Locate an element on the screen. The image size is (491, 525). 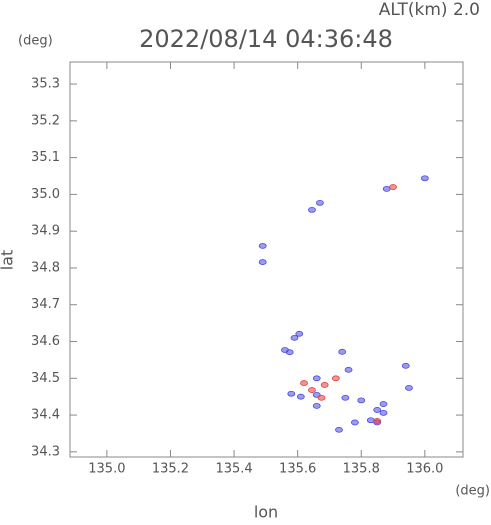
x-axis-label: lon is located at coordinates (266, 512).